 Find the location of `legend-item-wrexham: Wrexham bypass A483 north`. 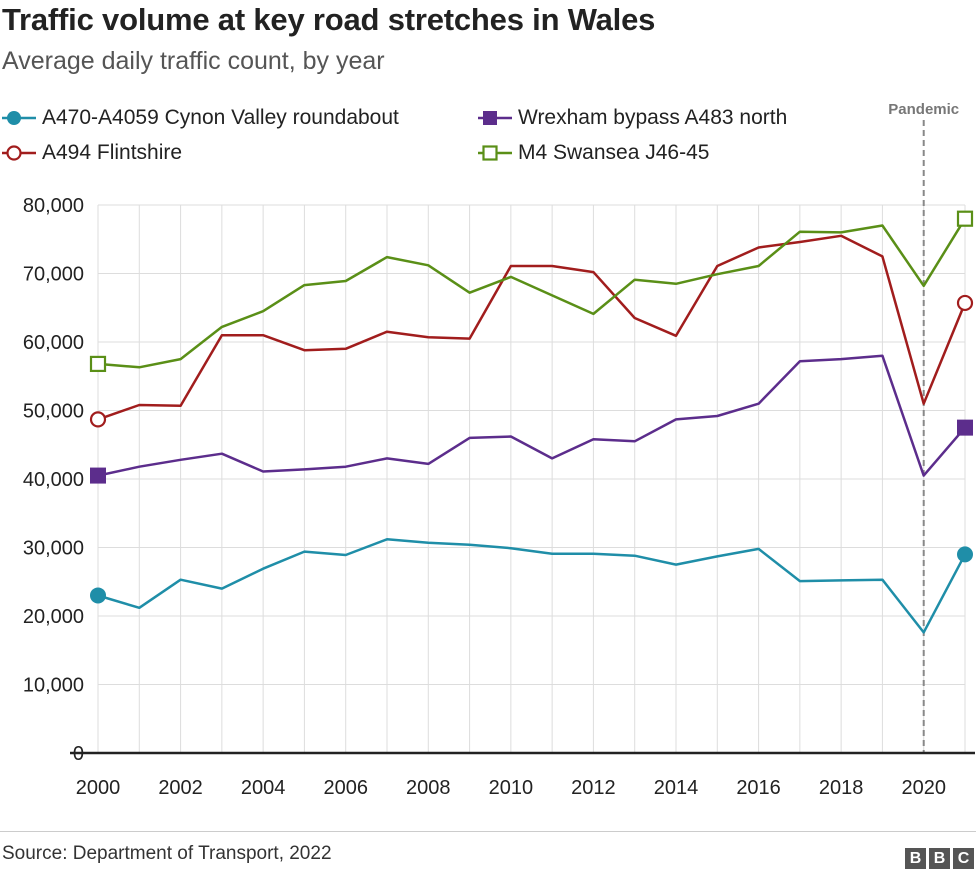

legend-item-wrexham: Wrexham bypass A483 north is located at coordinates (632, 118).